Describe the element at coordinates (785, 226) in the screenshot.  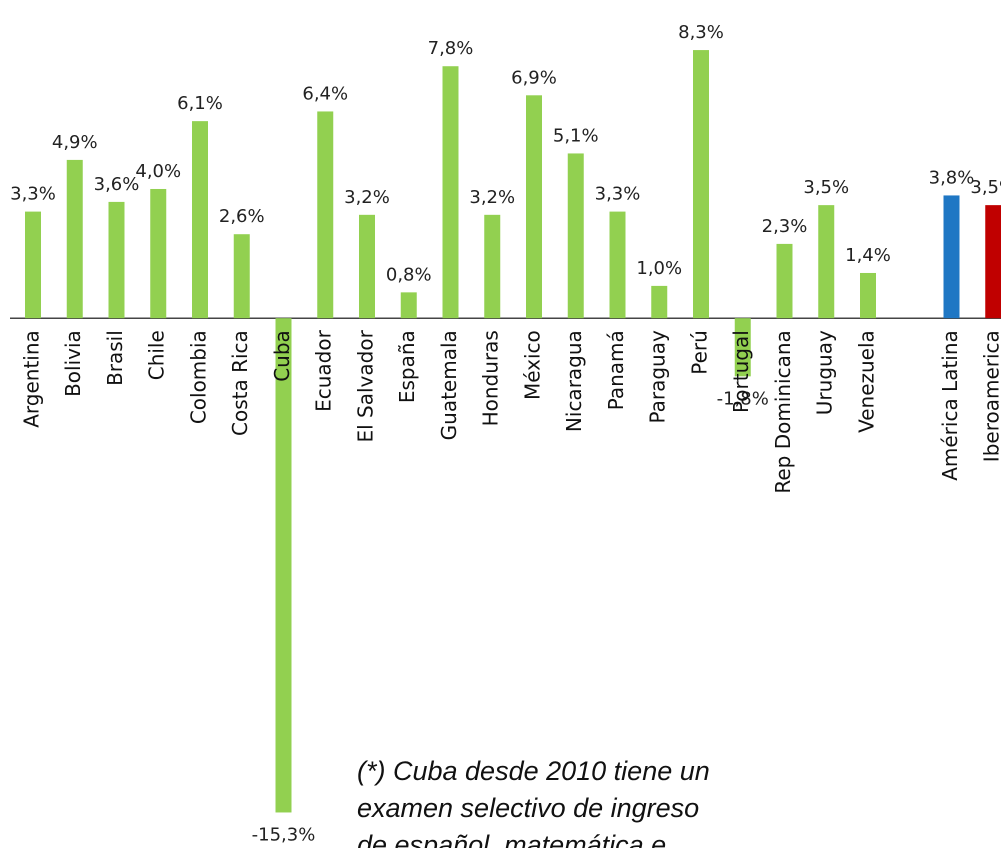
I see `data-label: 2,3%` at that location.